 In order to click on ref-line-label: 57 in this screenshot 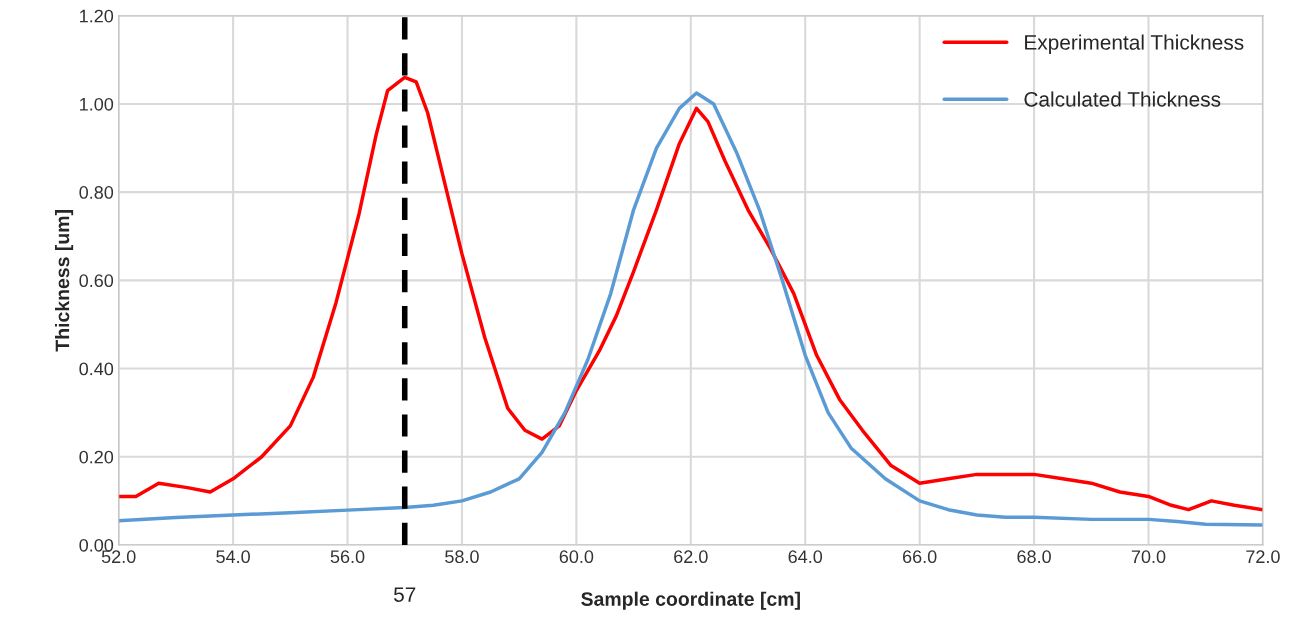, I will do `click(404, 594)`.